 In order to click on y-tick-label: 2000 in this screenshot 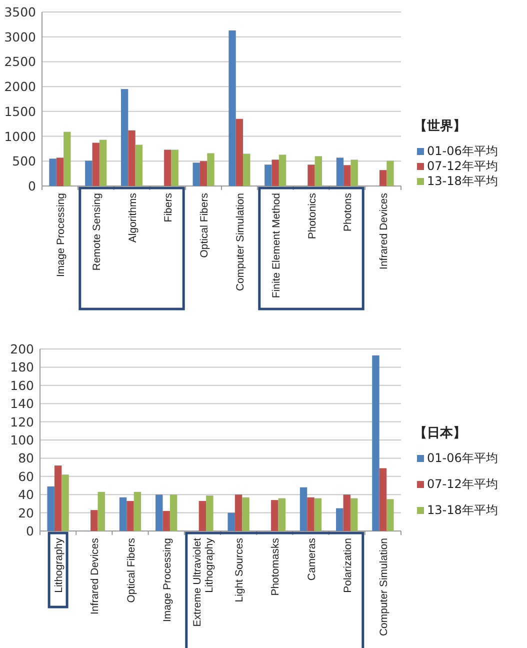, I will do `click(20, 86)`.